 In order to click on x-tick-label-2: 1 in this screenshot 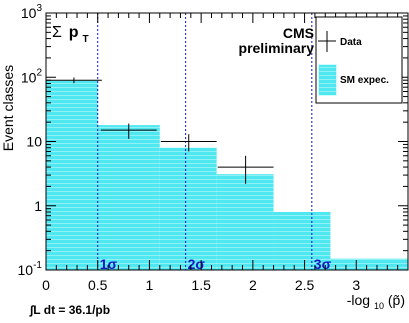, I will do `click(150, 285)`.